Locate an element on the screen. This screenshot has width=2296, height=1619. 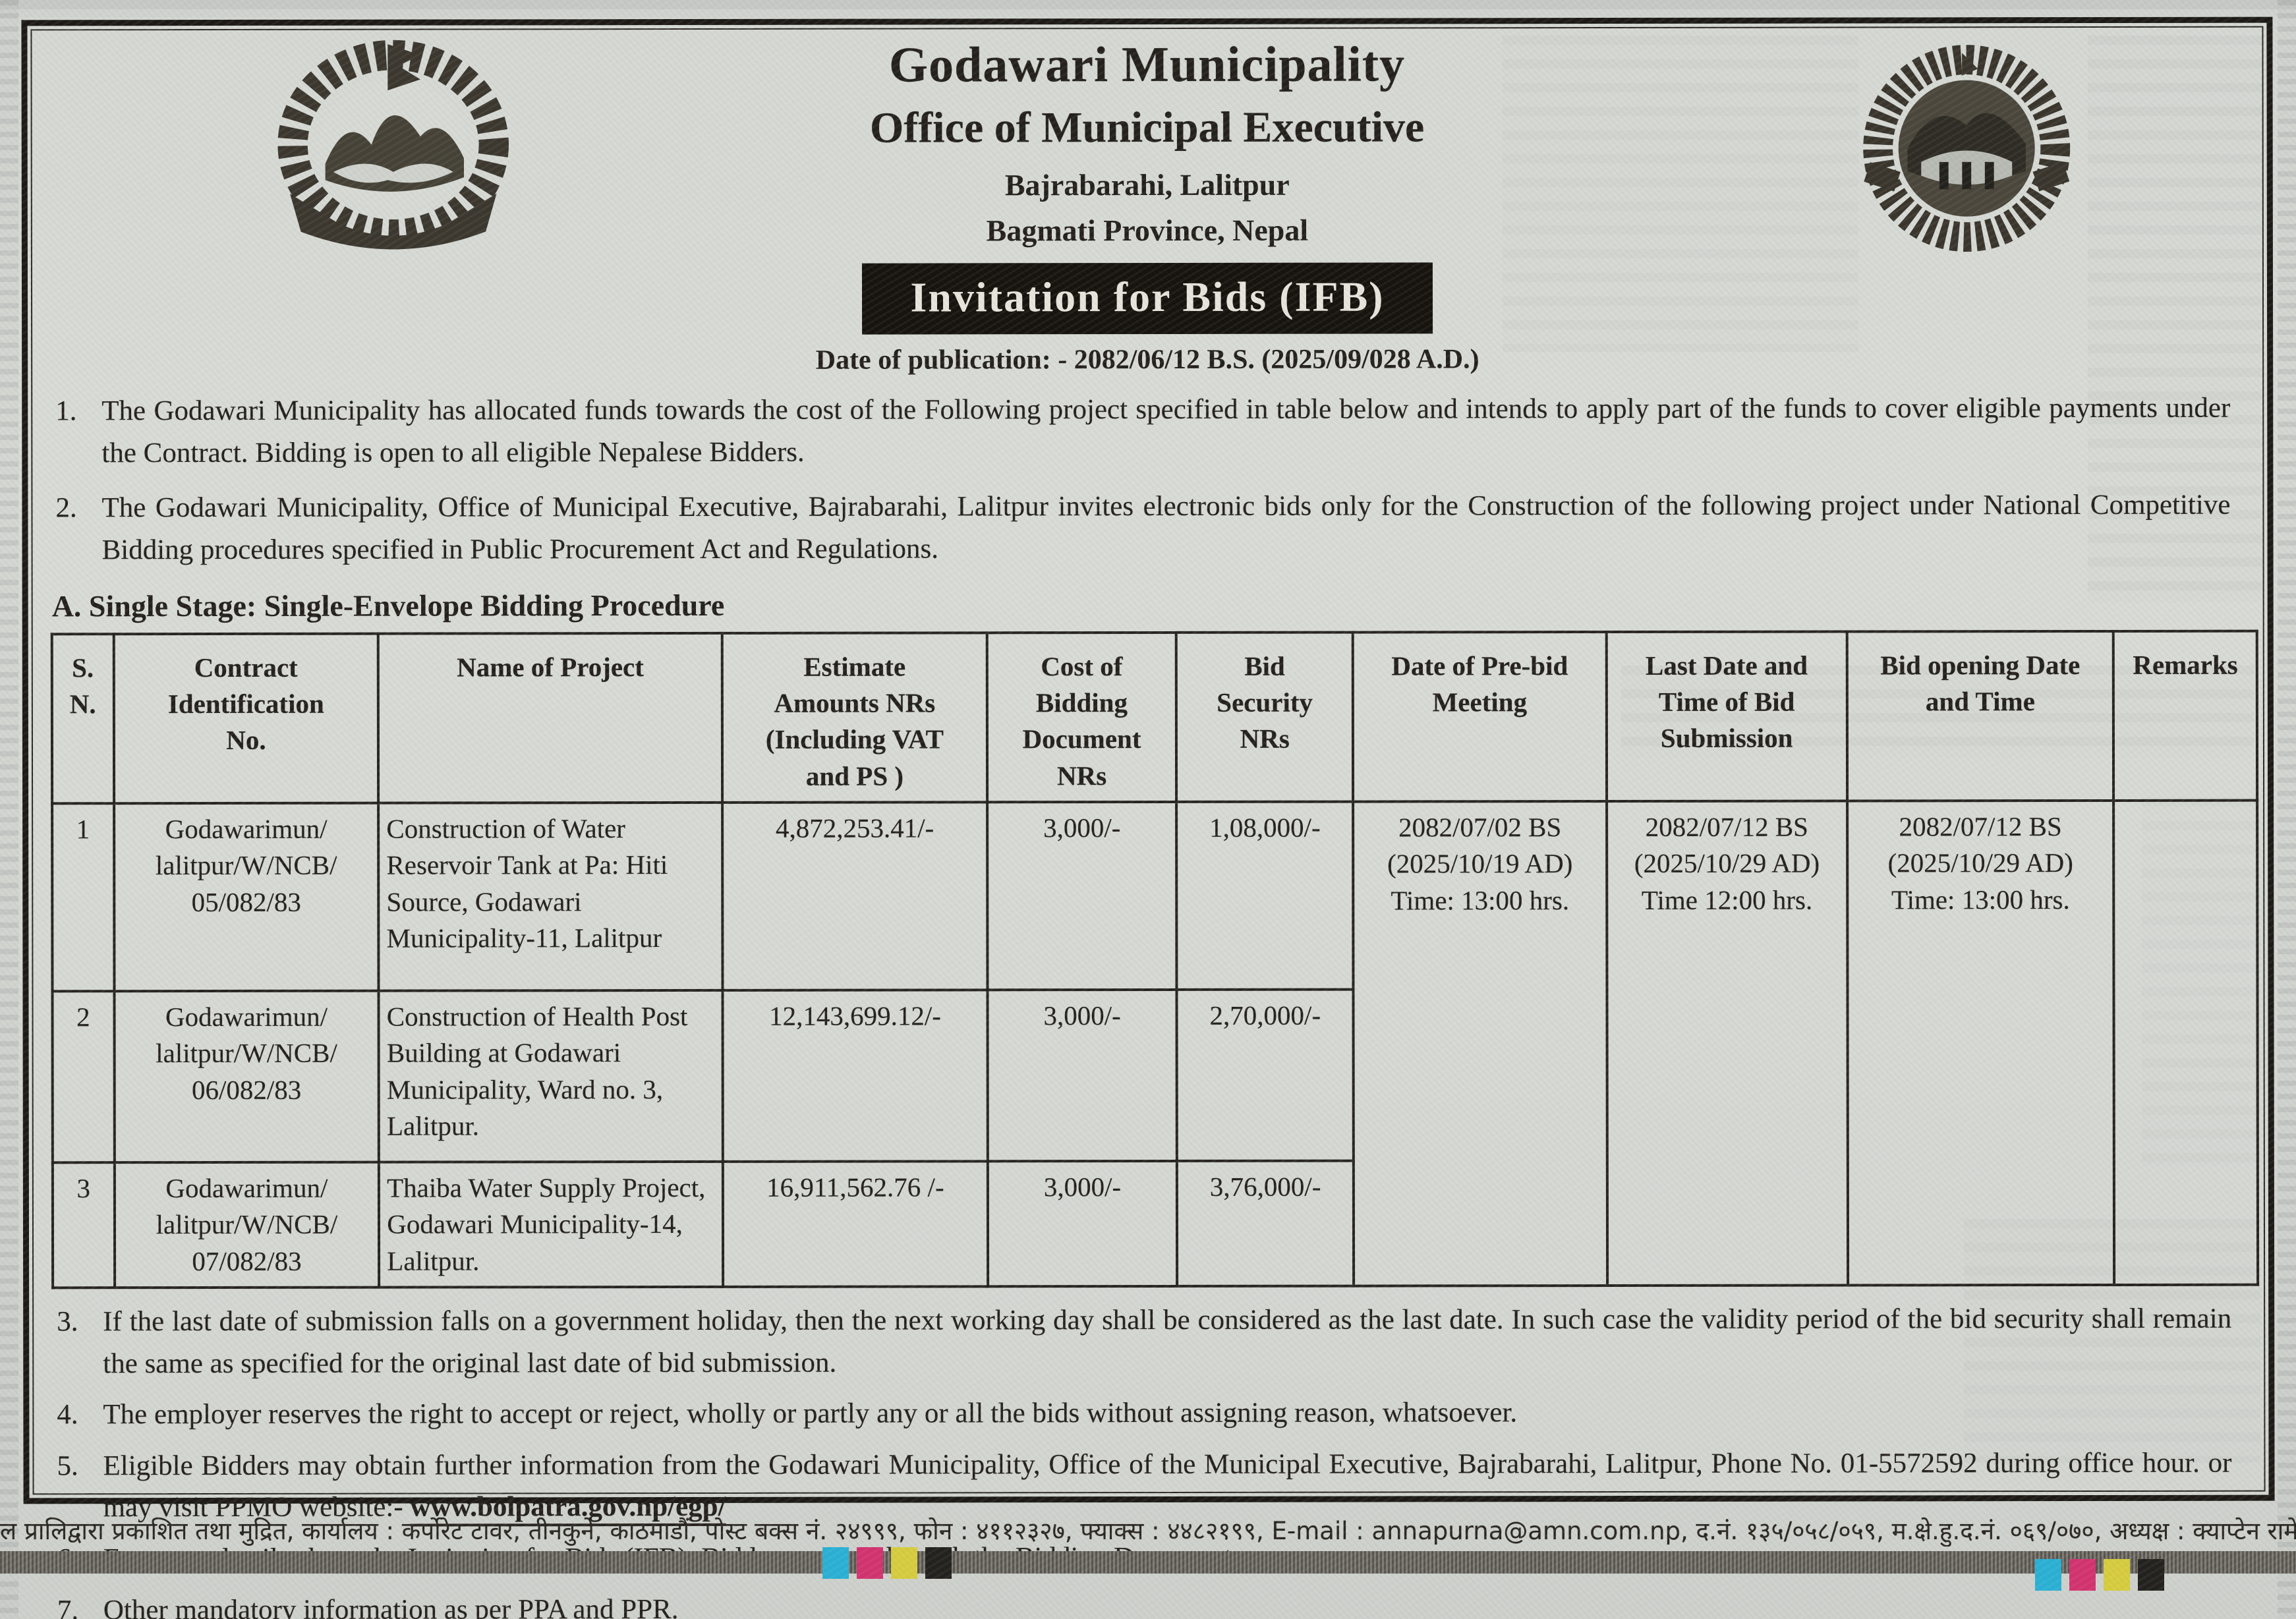
notice-title-banner: Invitation for Bids (IFB) is located at coordinates (1147, 298).